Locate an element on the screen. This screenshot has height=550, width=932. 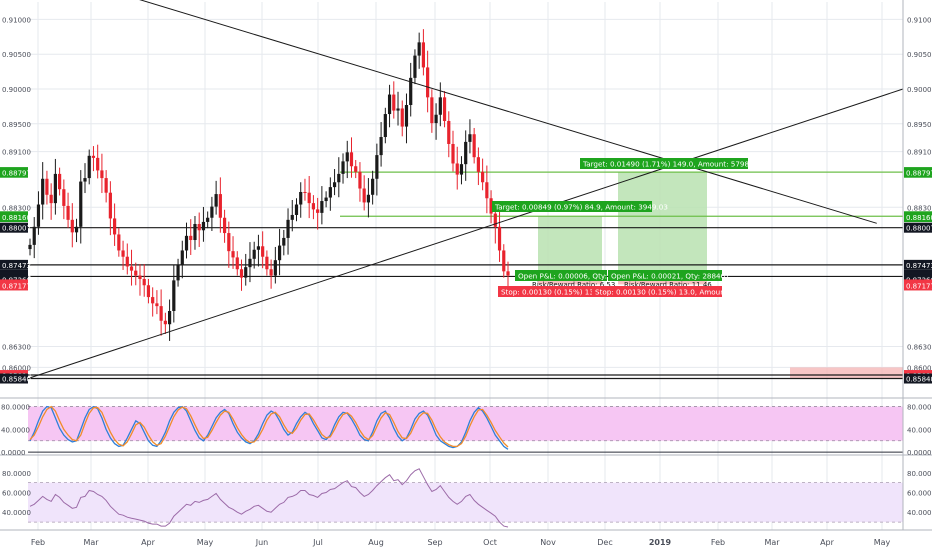
rsi-tick-right: 80.0000 is located at coordinates (919, 474).